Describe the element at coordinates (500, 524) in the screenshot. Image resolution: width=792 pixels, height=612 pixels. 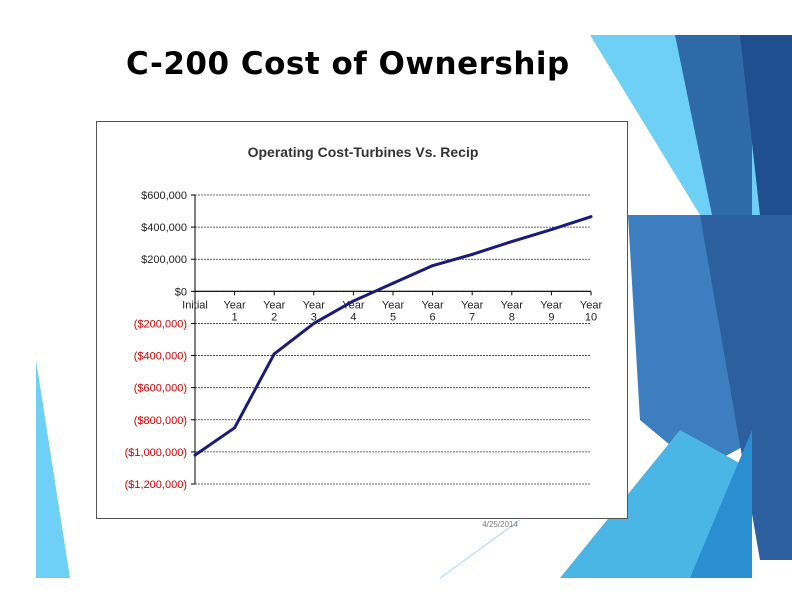
I see `footer-date: 4/25/2014` at that location.